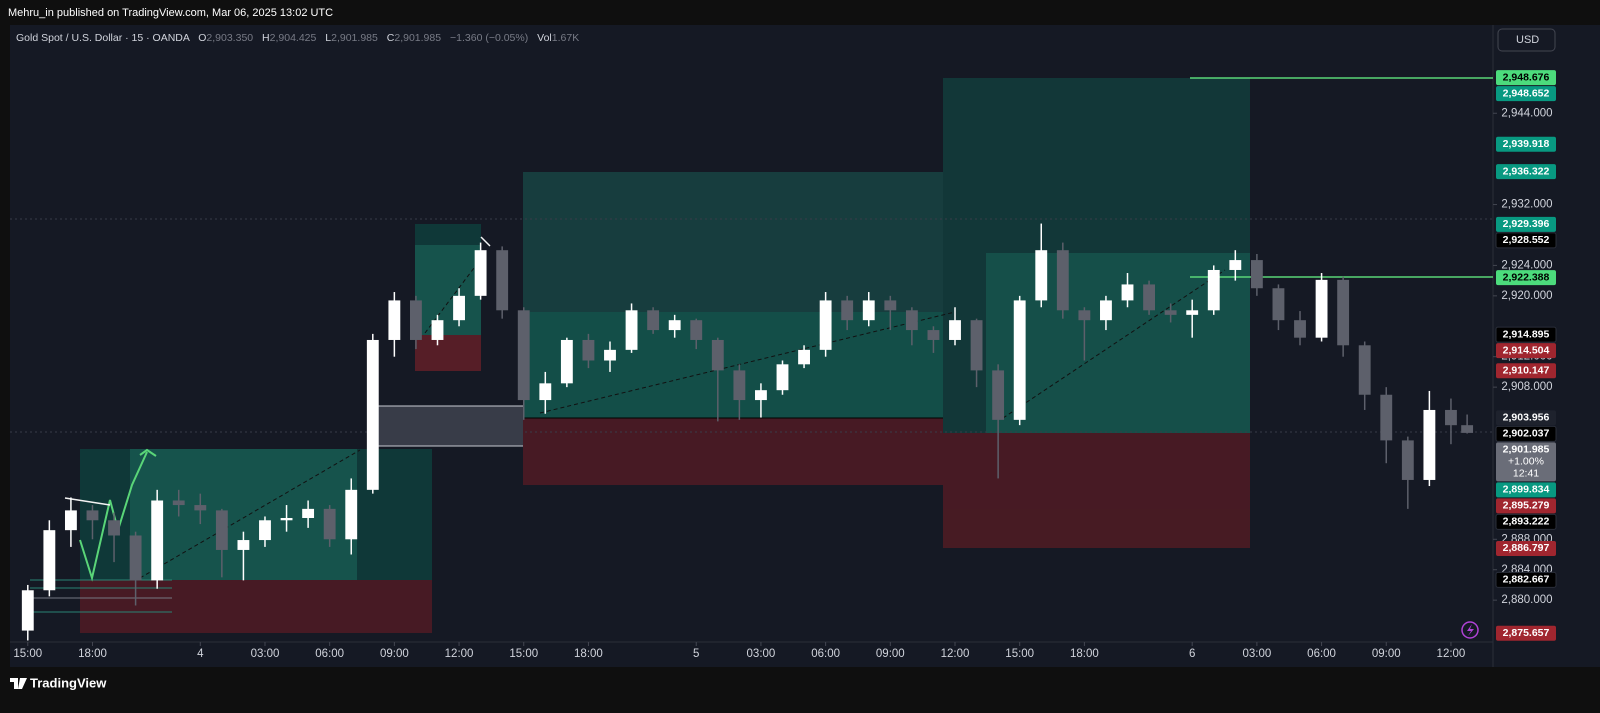 The height and width of the screenshot is (713, 1600). What do you see at coordinates (148, 452) in the screenshot?
I see `arrow-head` at bounding box center [148, 452].